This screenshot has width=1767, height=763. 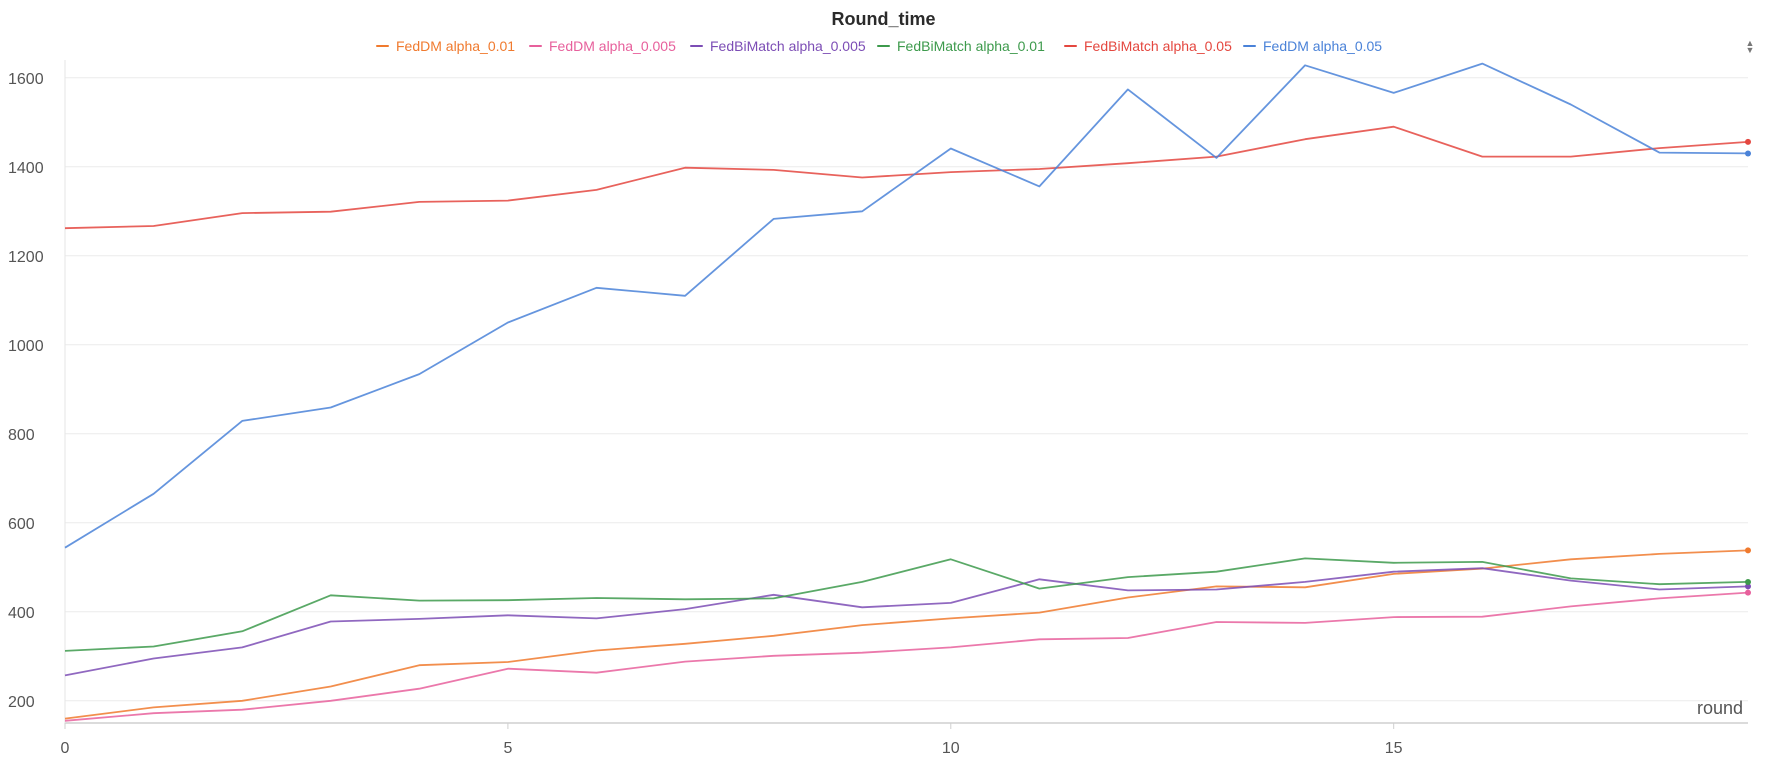 What do you see at coordinates (507, 748) in the screenshot?
I see `x-tick-label: 5` at bounding box center [507, 748].